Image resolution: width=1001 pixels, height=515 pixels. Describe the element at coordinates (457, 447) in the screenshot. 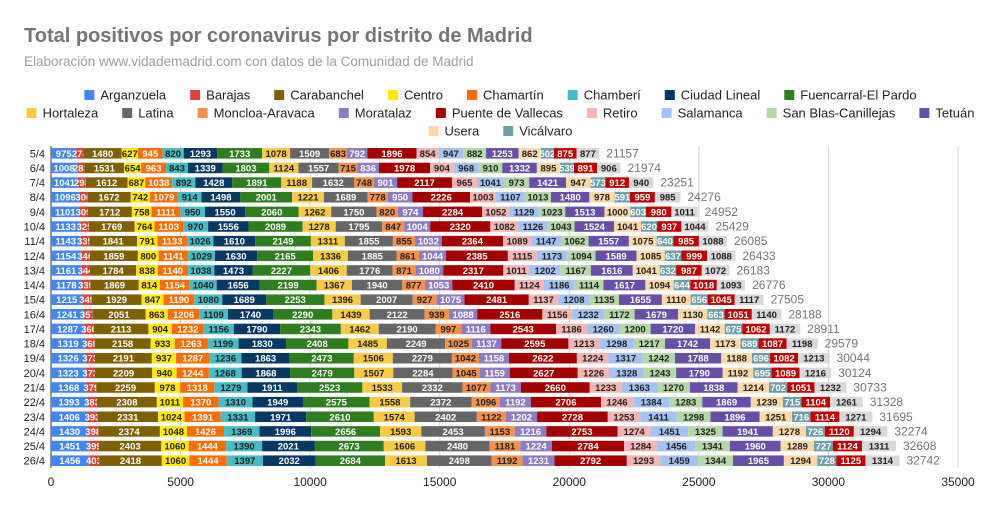

I see `data-label: 2480` at that location.